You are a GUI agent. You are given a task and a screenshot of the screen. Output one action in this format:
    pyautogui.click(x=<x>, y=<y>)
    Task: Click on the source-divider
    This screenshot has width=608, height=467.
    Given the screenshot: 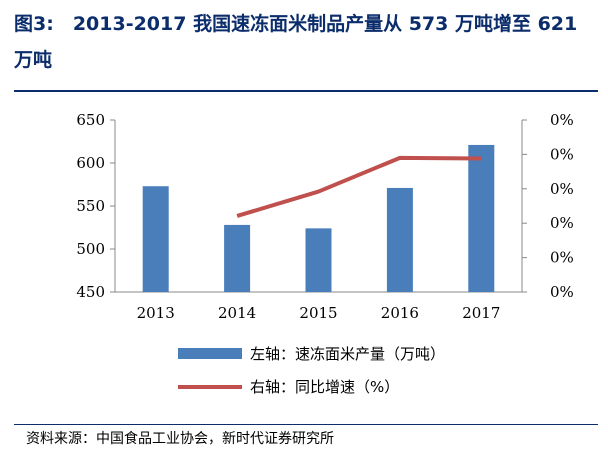 What is the action you would take?
    pyautogui.click(x=306, y=424)
    